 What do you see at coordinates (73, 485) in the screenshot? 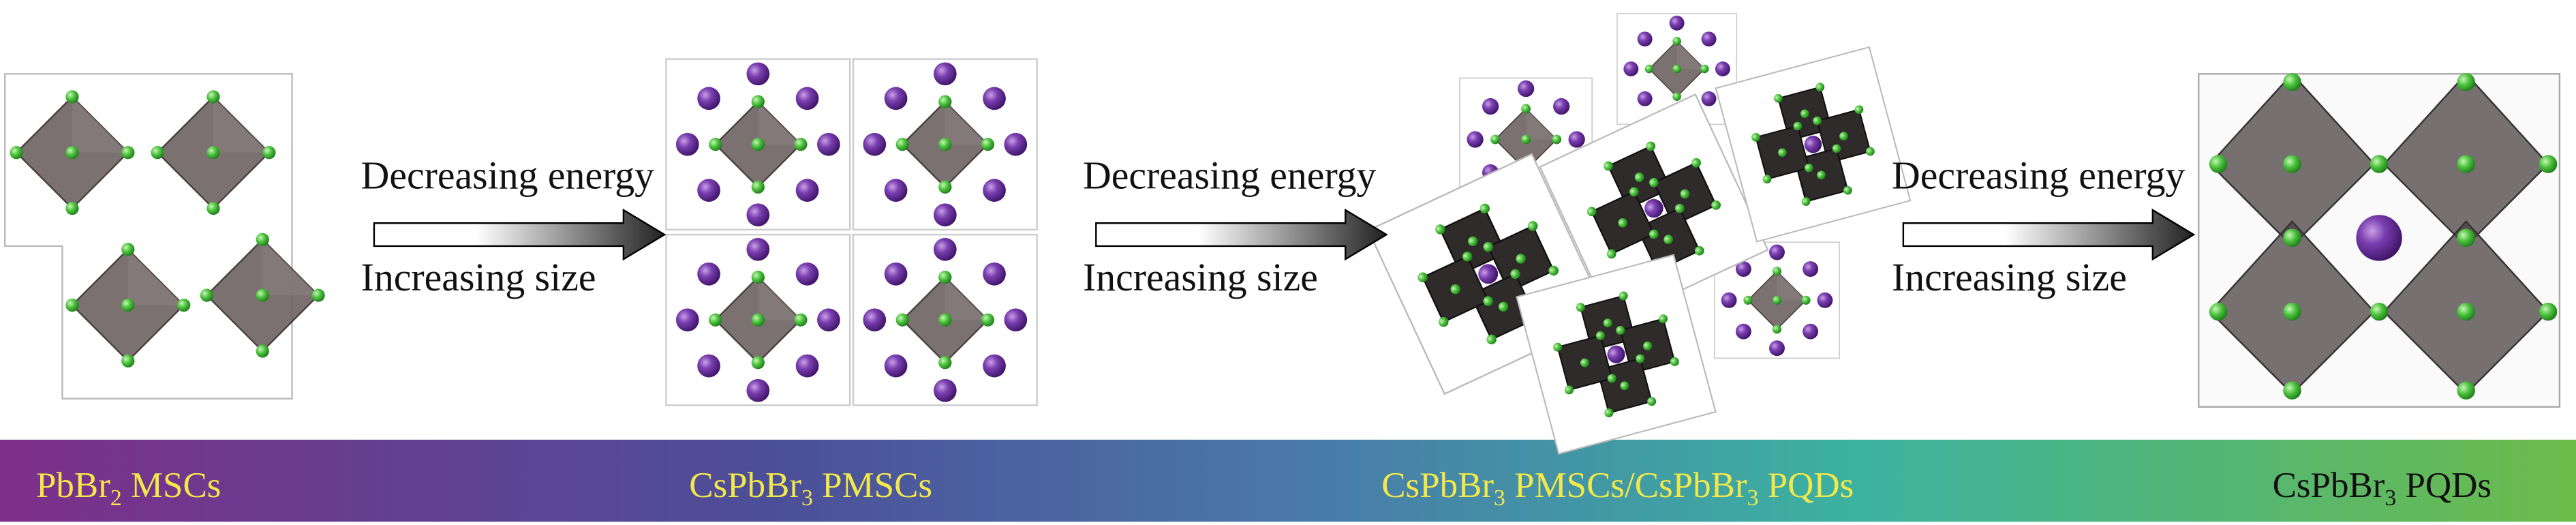
I see `label-part: PbBr` at bounding box center [73, 485].